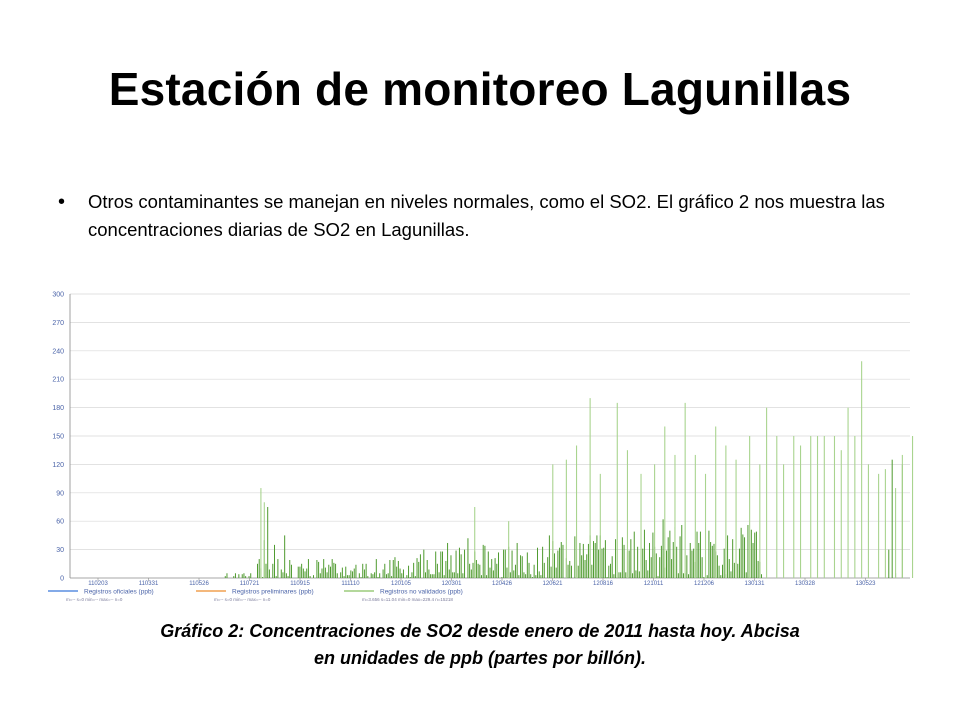 This screenshot has width=960, height=720. What do you see at coordinates (58, 380) in the screenshot?
I see `y-tick-label: 210` at bounding box center [58, 380].